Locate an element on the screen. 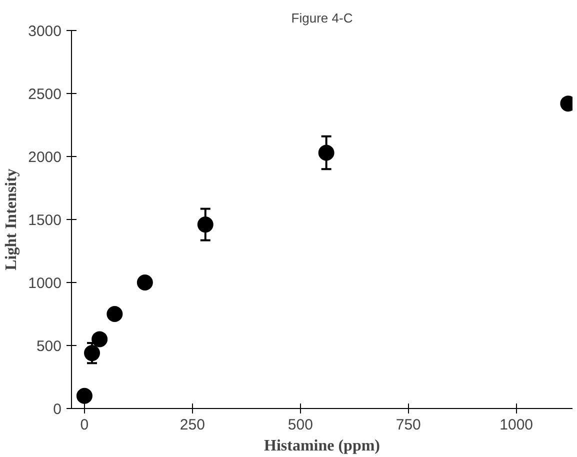 This screenshot has height=457, width=577. x-tick-label: 750 is located at coordinates (408, 425).